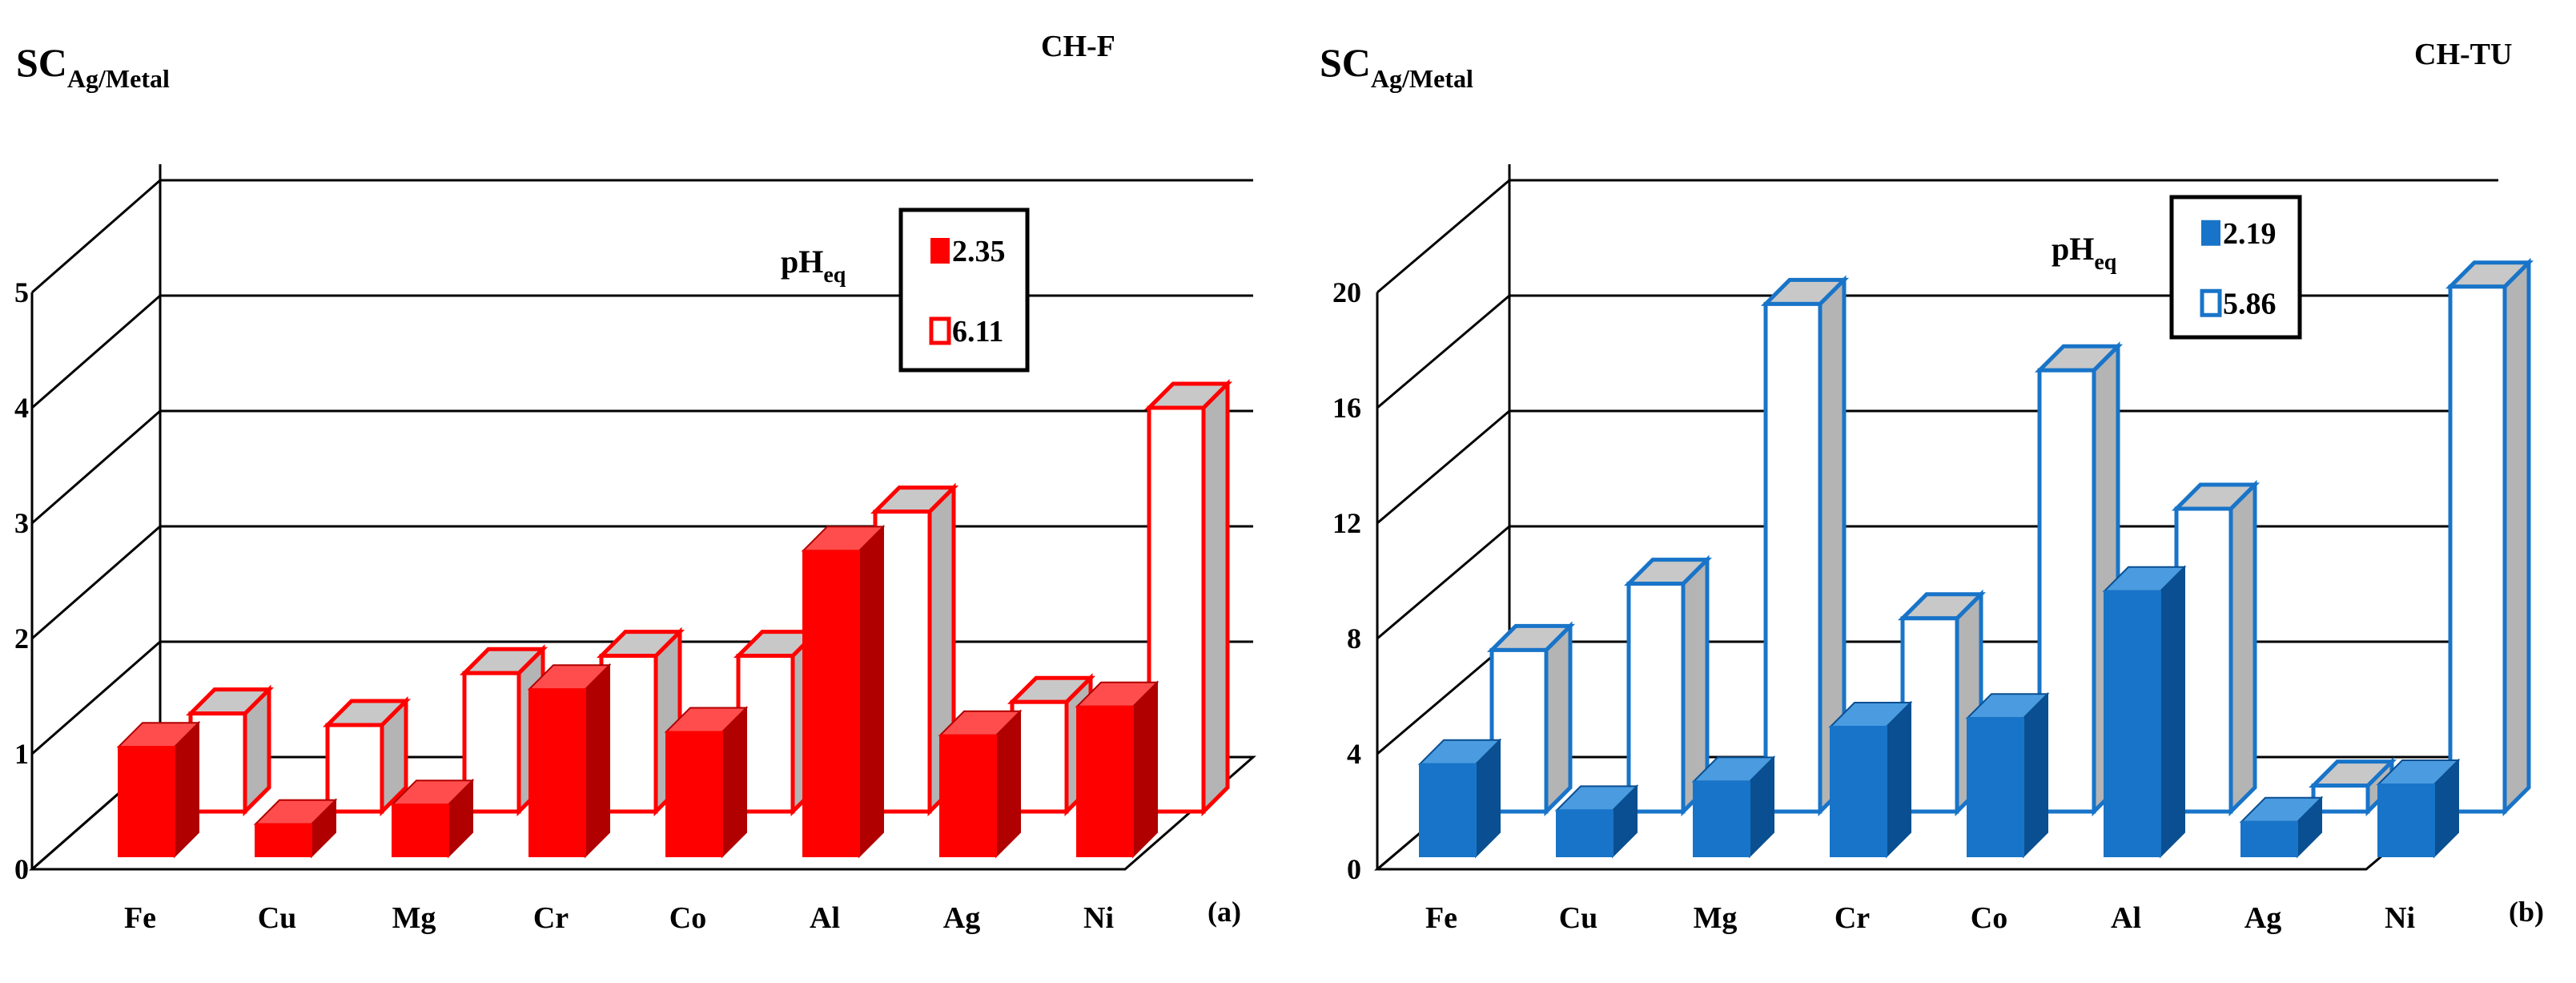 This screenshot has height=983, width=2576. I want to click on bar-al-2.35, so click(843, 691).